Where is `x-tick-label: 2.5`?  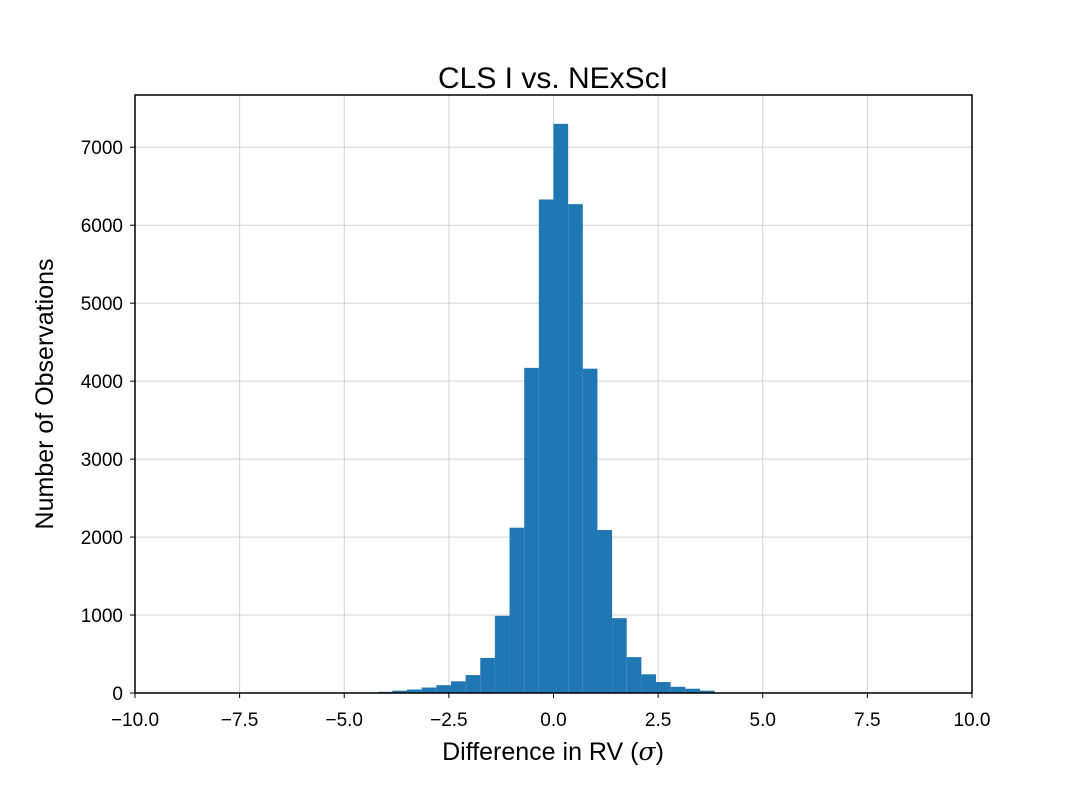
x-tick-label: 2.5 is located at coordinates (658, 720).